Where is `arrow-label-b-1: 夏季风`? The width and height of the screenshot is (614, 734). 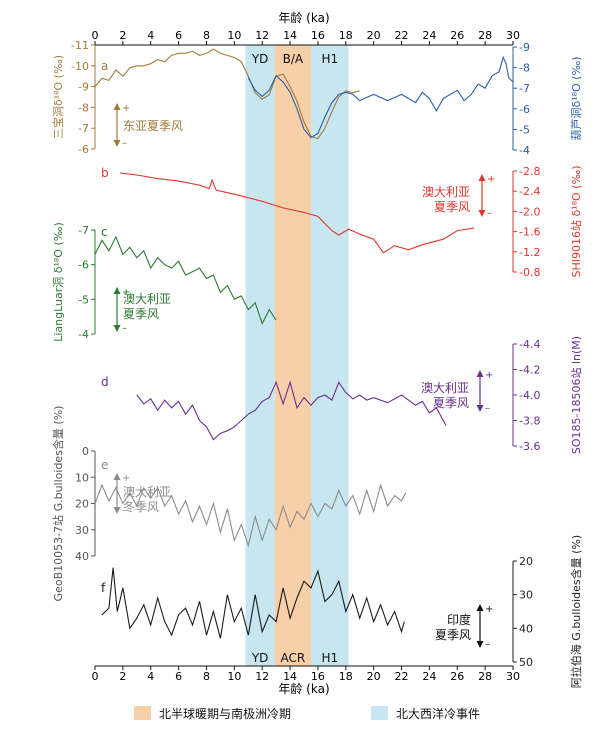
arrow-label-b-1: 夏季风 is located at coordinates (452, 207).